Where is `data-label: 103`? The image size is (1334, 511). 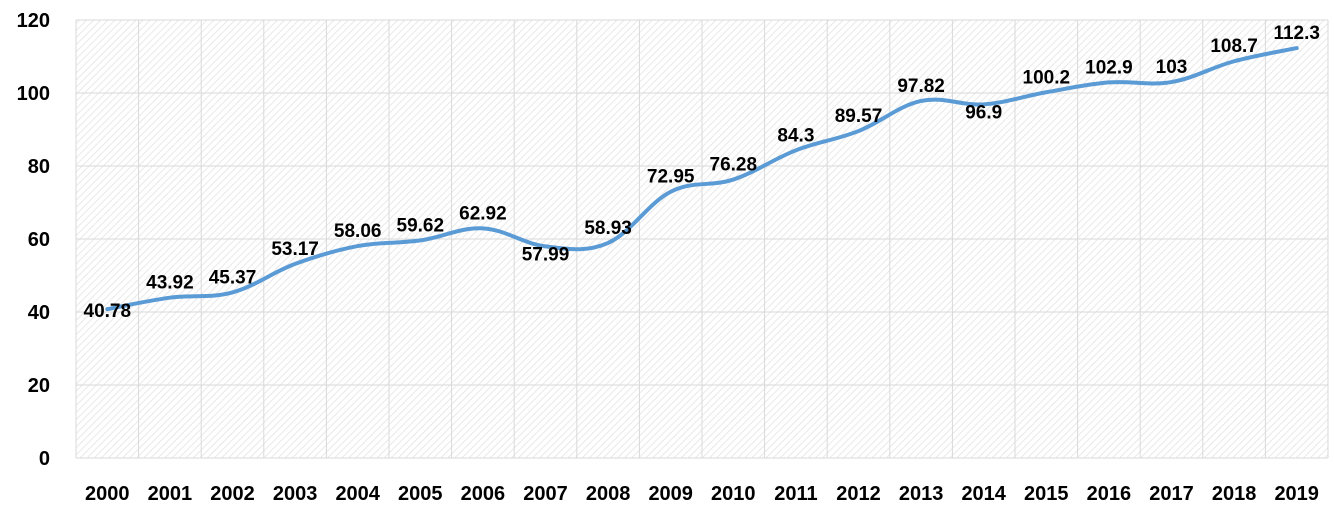 data-label: 103 is located at coordinates (1172, 67).